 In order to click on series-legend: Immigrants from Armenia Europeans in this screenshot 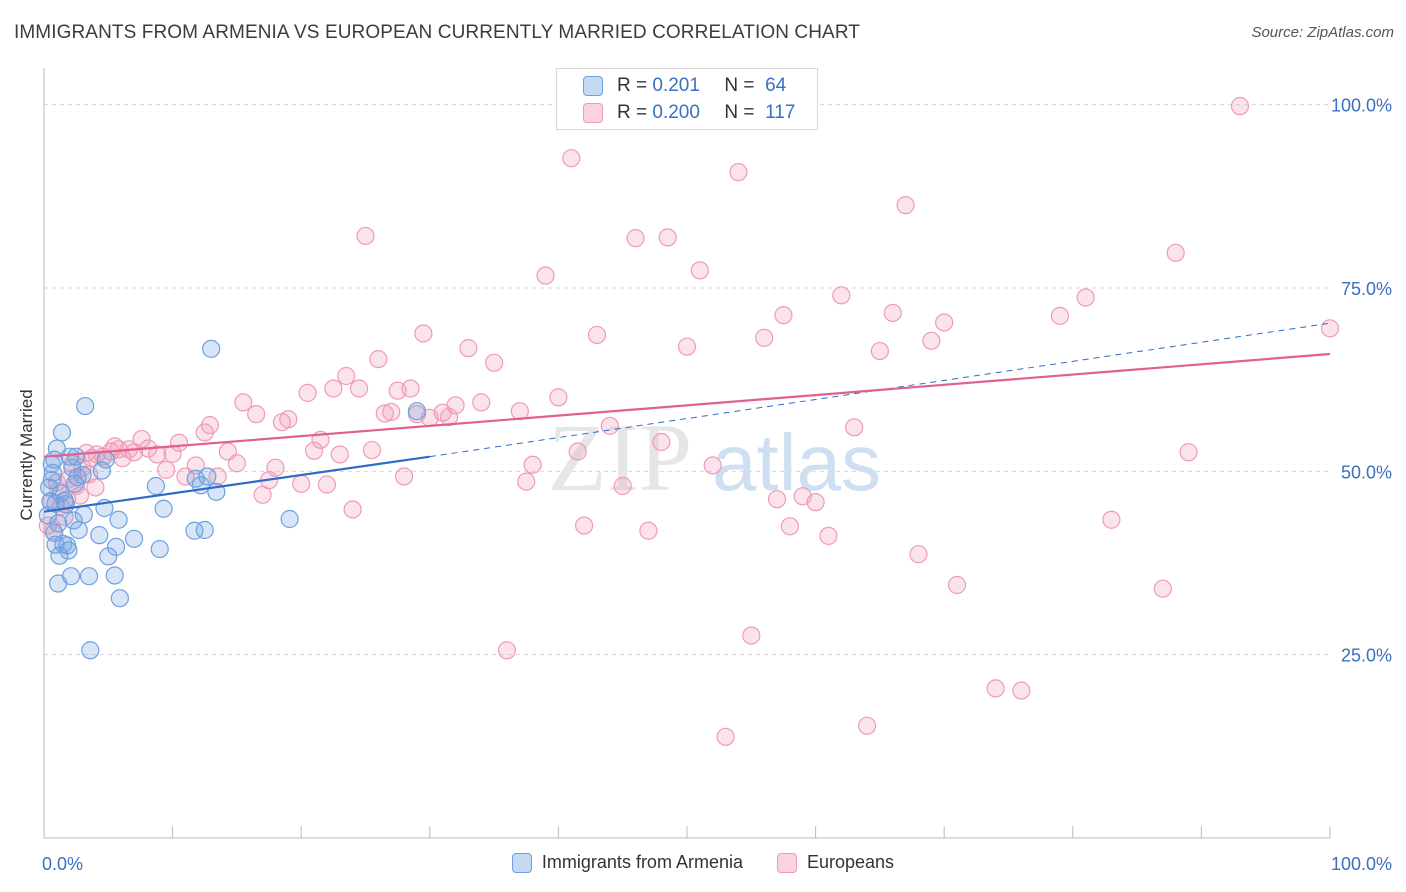, I will do `click(703, 862)`.